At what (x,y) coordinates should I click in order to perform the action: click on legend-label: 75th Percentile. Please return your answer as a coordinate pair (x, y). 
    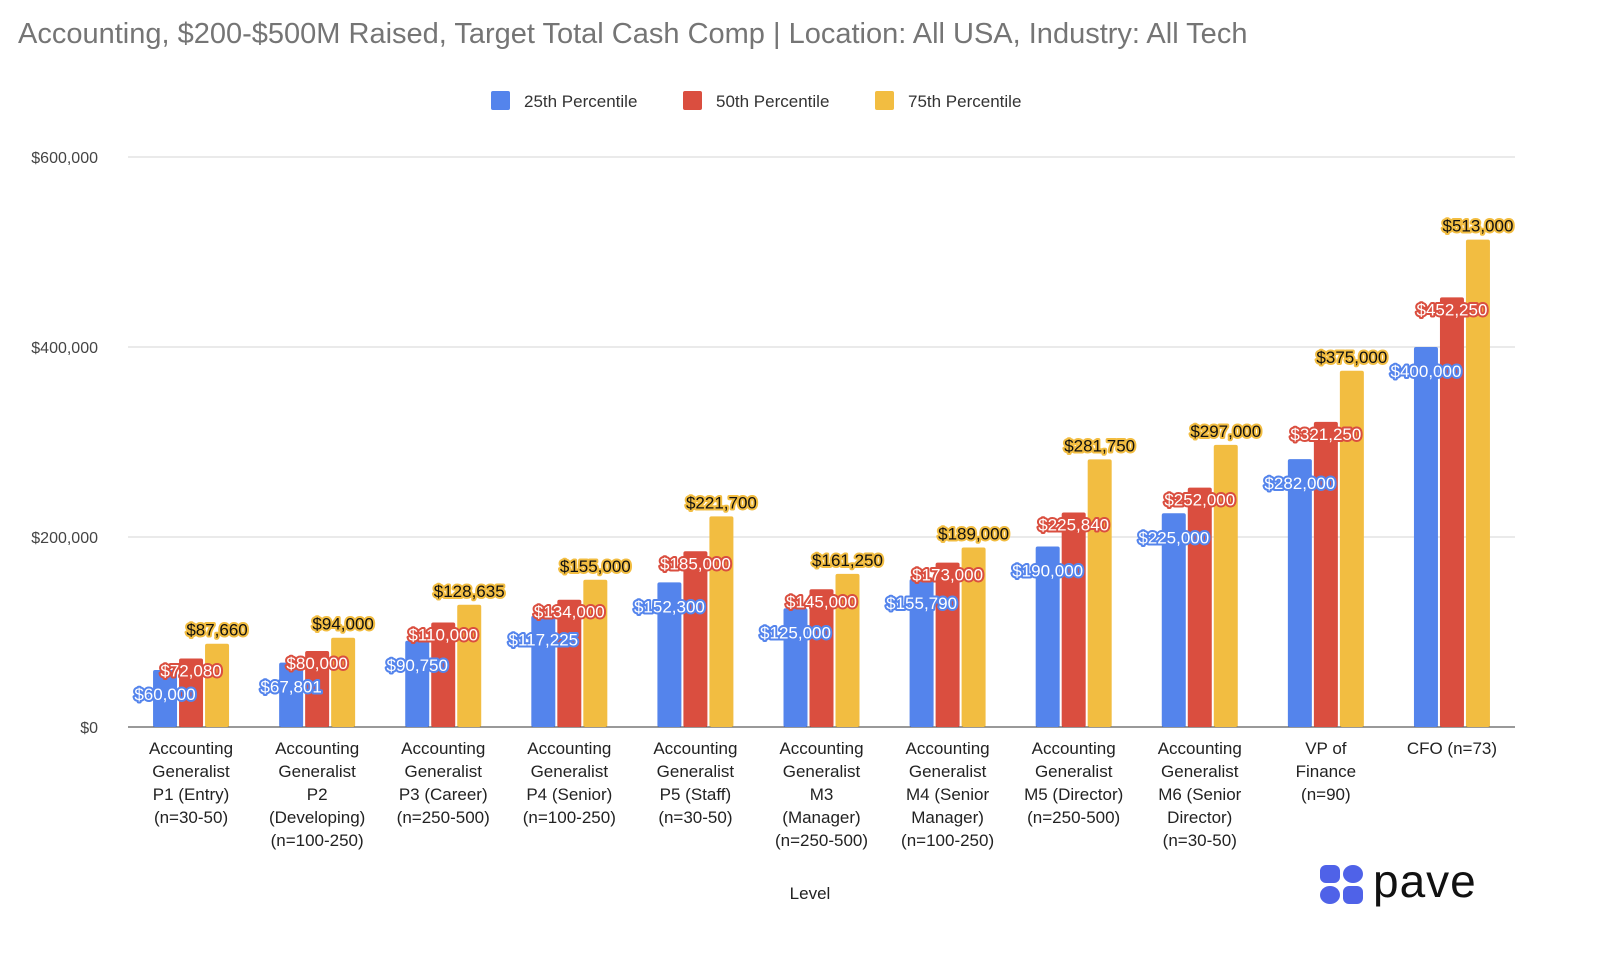
    Looking at the image, I should click on (964, 101).